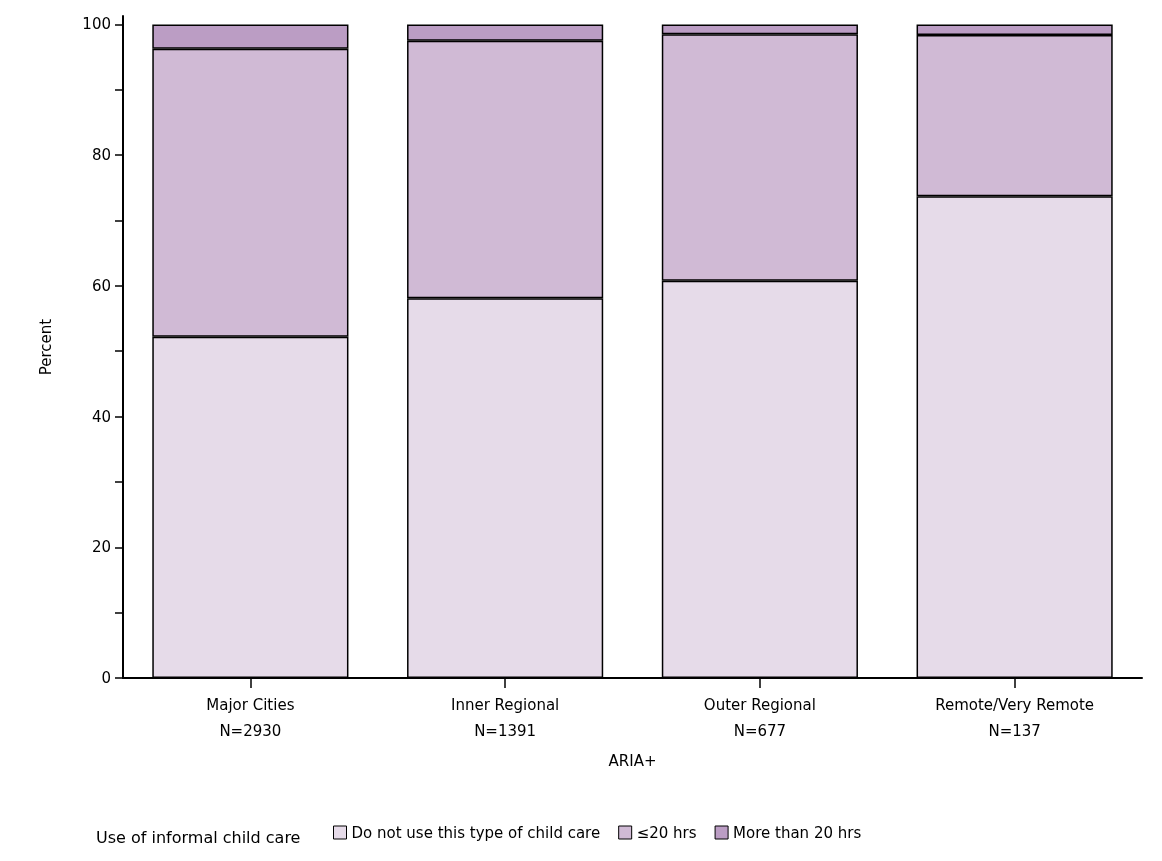  What do you see at coordinates (96, 24) in the screenshot?
I see `y-tick-label: 100` at bounding box center [96, 24].